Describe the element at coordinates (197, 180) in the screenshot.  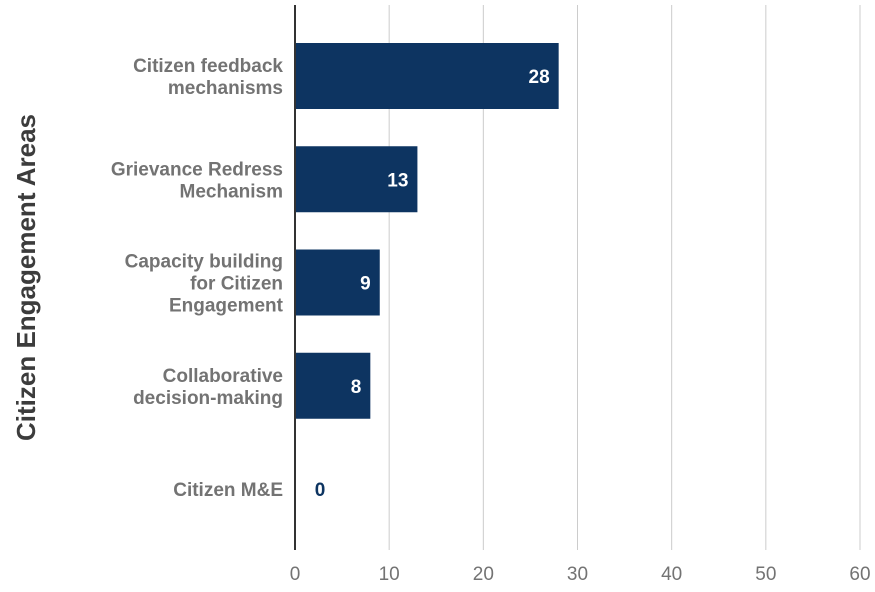
I see `category-label: Grievance Redress Mechanism` at that location.